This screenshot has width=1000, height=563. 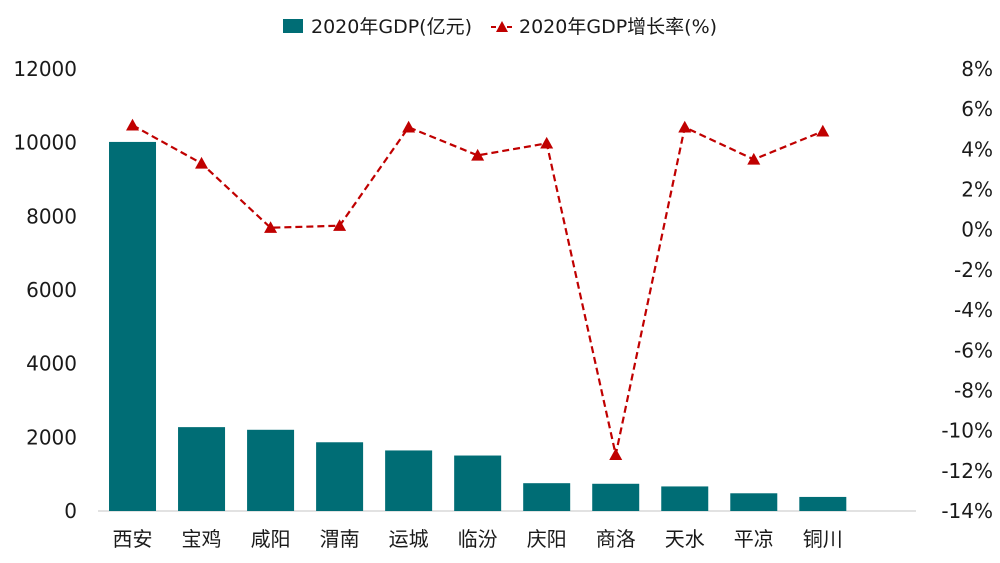 What do you see at coordinates (977, 69) in the screenshot?
I see `right-tick-label: 8%` at bounding box center [977, 69].